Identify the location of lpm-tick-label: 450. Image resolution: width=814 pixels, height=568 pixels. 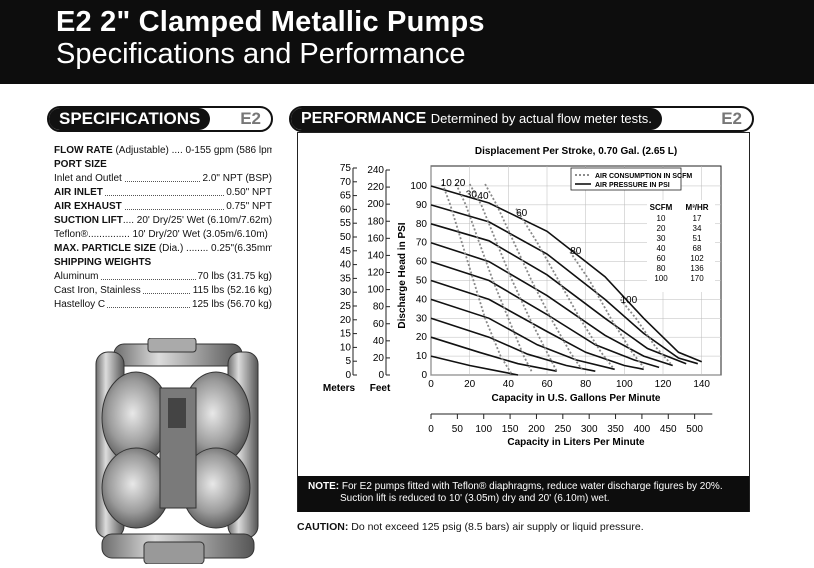
(668, 429).